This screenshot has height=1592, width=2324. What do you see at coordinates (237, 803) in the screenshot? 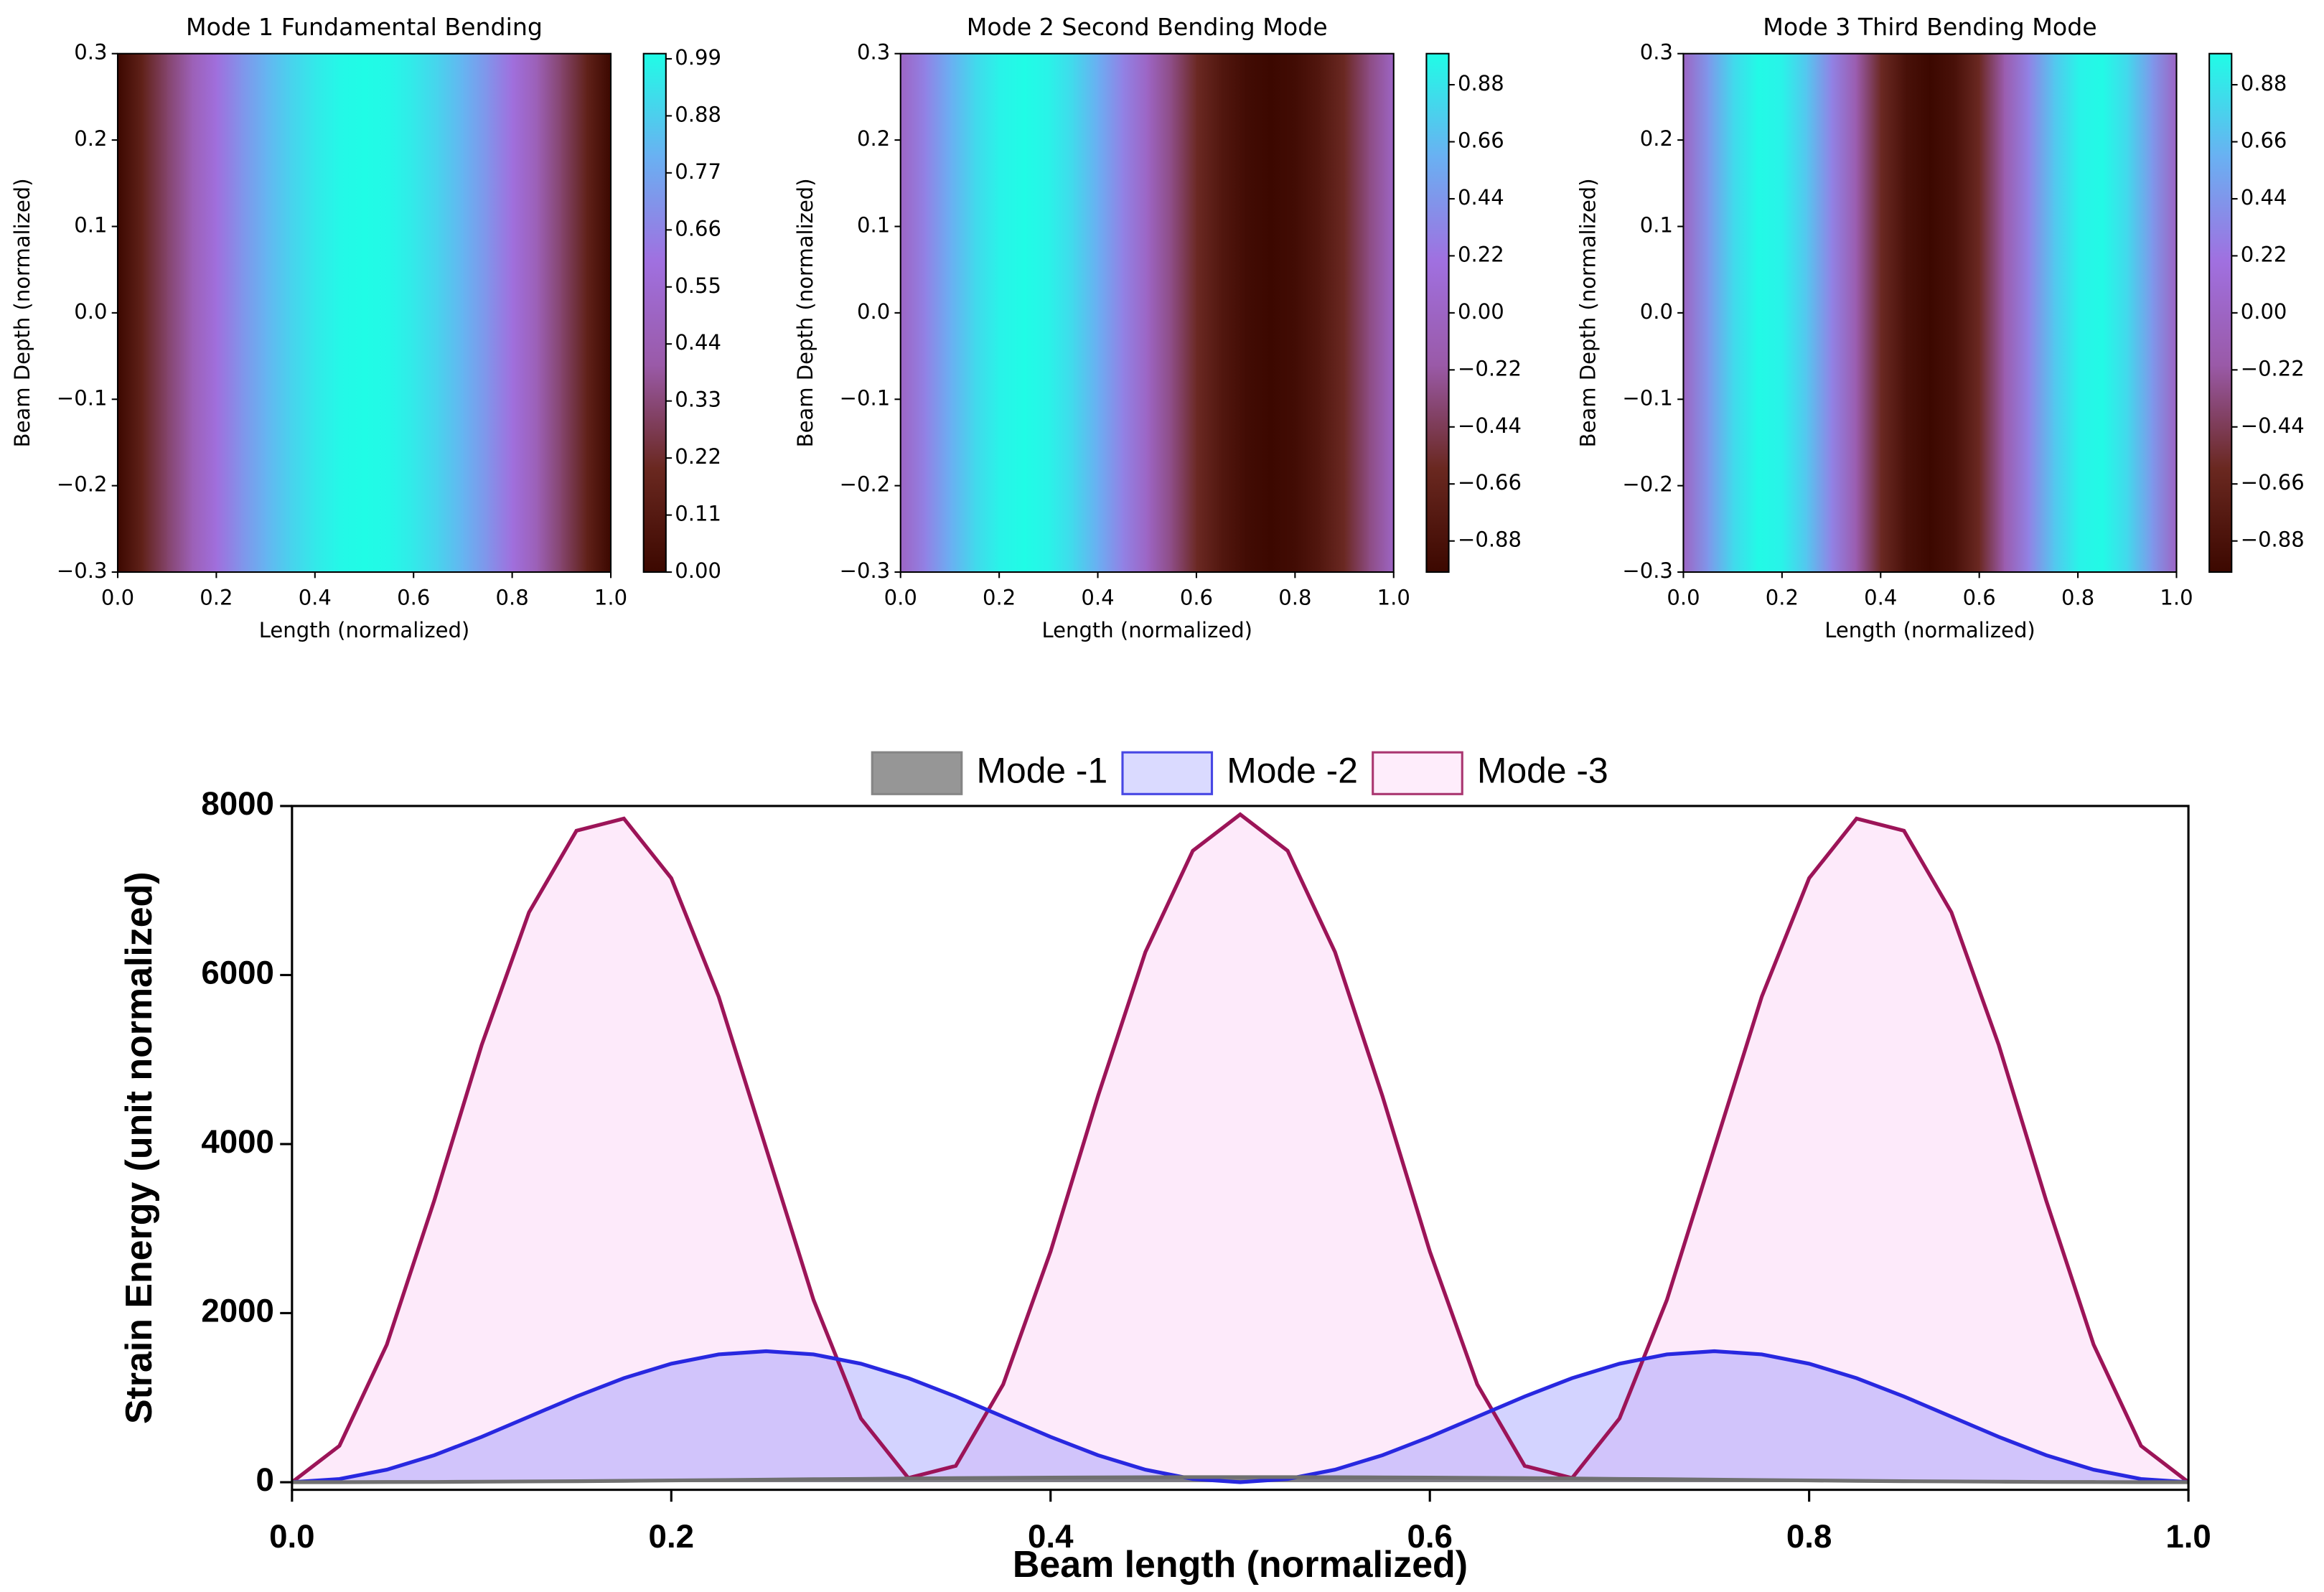
I see `y-tick-label: 8000` at bounding box center [237, 803].